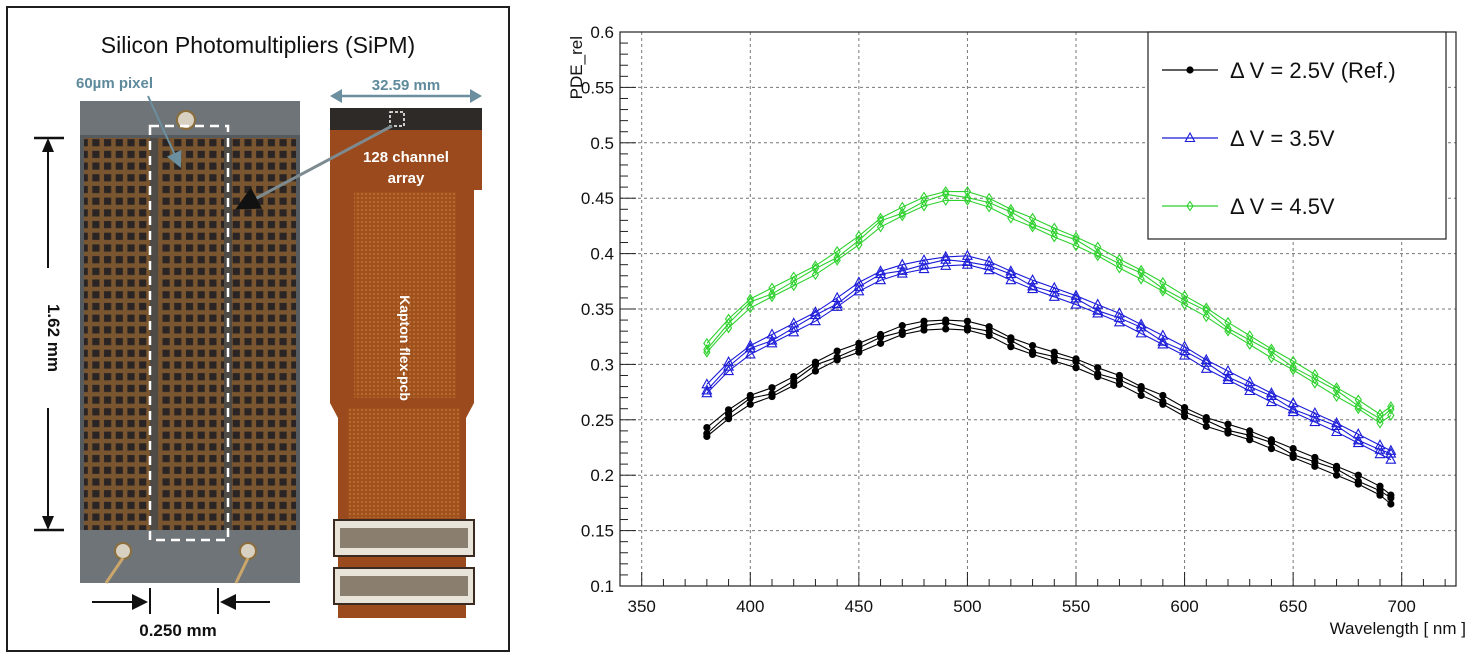  What do you see at coordinates (859, 606) in the screenshot?
I see `x-tick-label: 450` at bounding box center [859, 606].